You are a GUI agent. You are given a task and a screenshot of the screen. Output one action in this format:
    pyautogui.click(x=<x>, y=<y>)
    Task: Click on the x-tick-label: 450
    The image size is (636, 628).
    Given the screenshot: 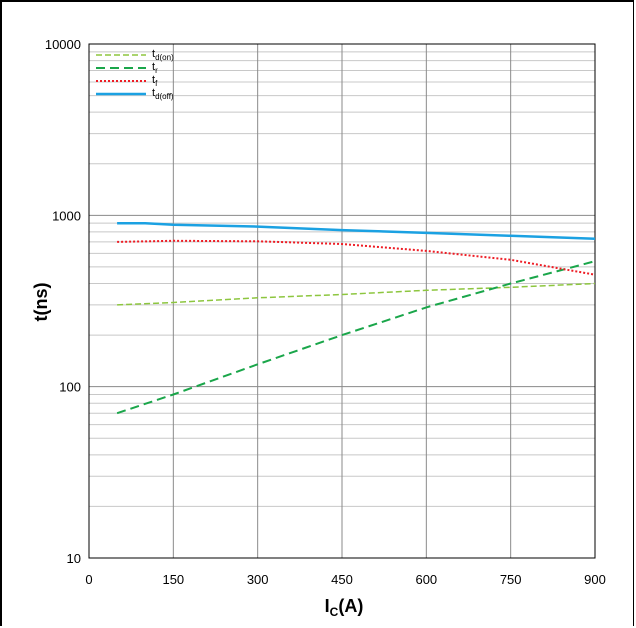 What is the action you would take?
    pyautogui.click(x=342, y=579)
    